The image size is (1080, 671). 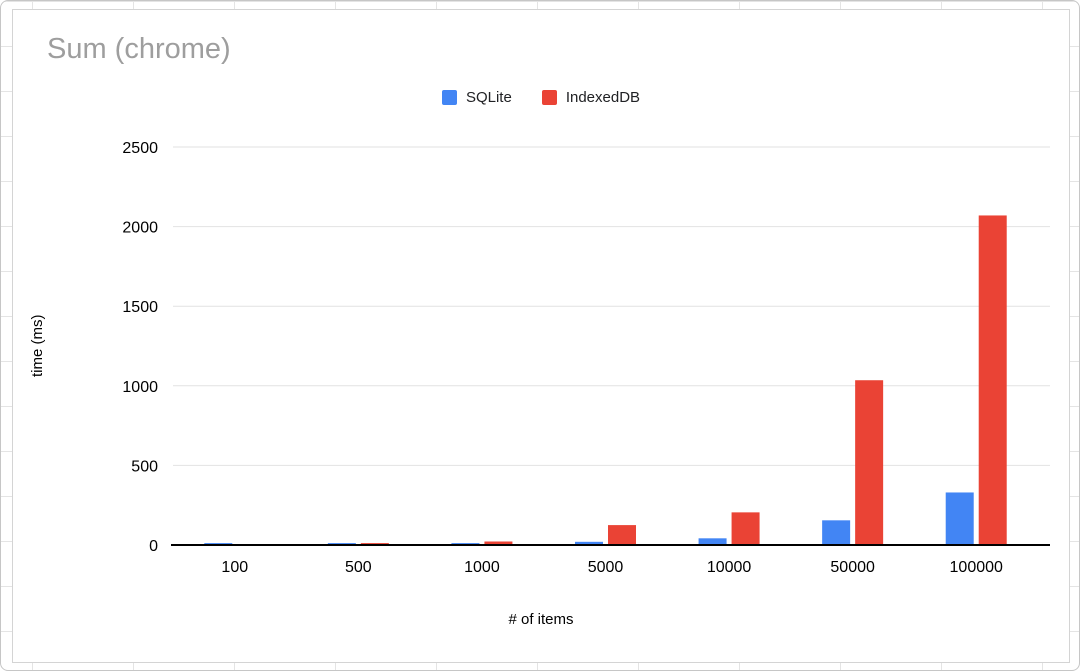 What do you see at coordinates (482, 567) in the screenshot?
I see `x-category-label: 1000` at bounding box center [482, 567].